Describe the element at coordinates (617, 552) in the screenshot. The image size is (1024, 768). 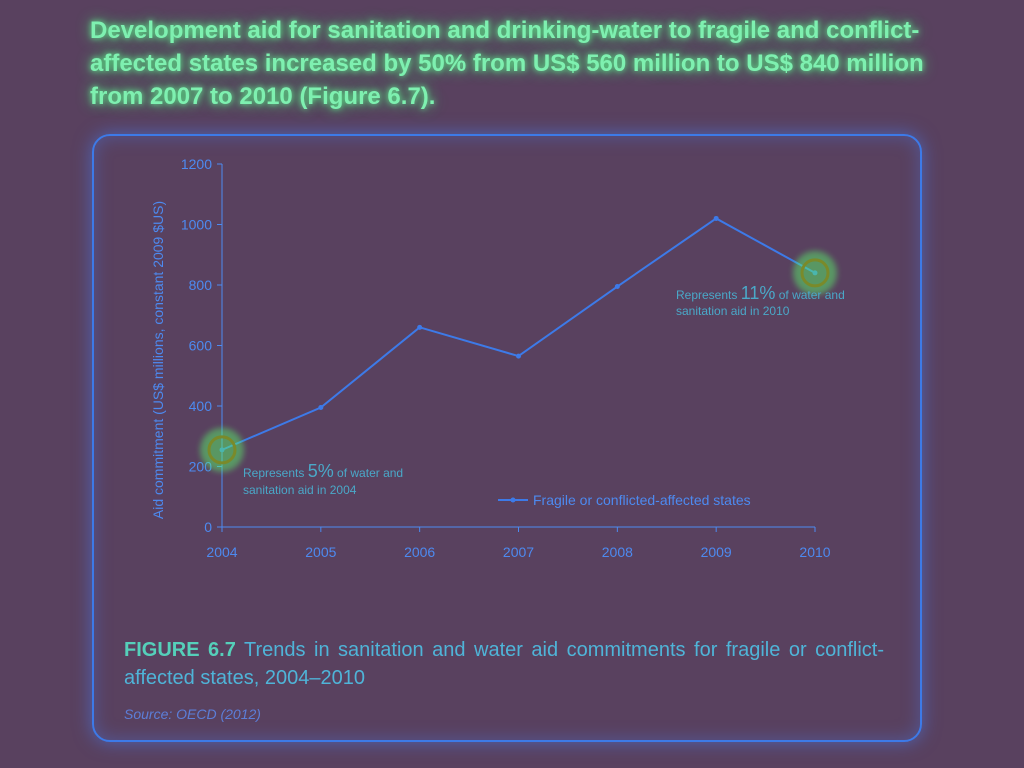
I see `x-tick-label: 2008` at that location.